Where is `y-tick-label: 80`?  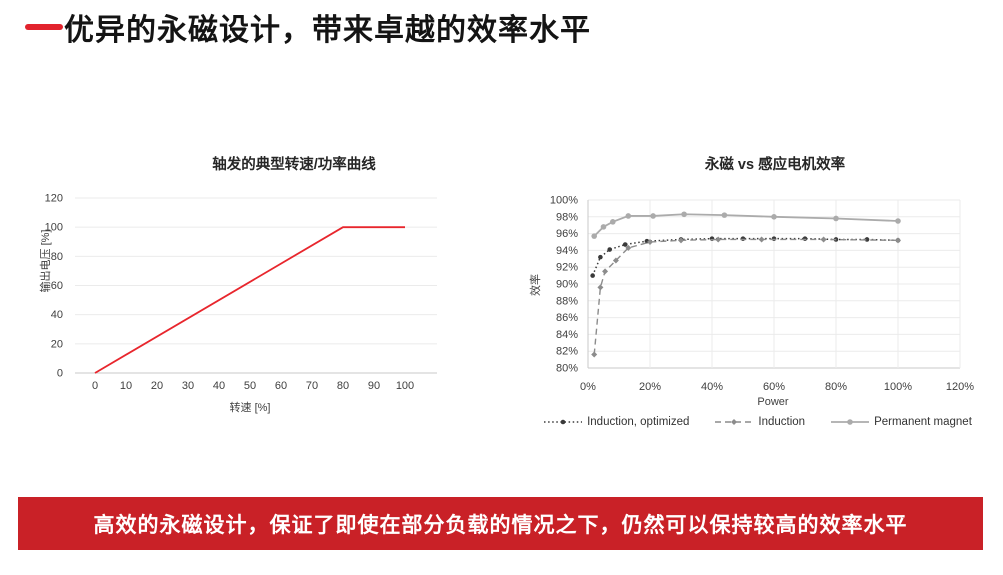
y-tick-label: 80 is located at coordinates (57, 257).